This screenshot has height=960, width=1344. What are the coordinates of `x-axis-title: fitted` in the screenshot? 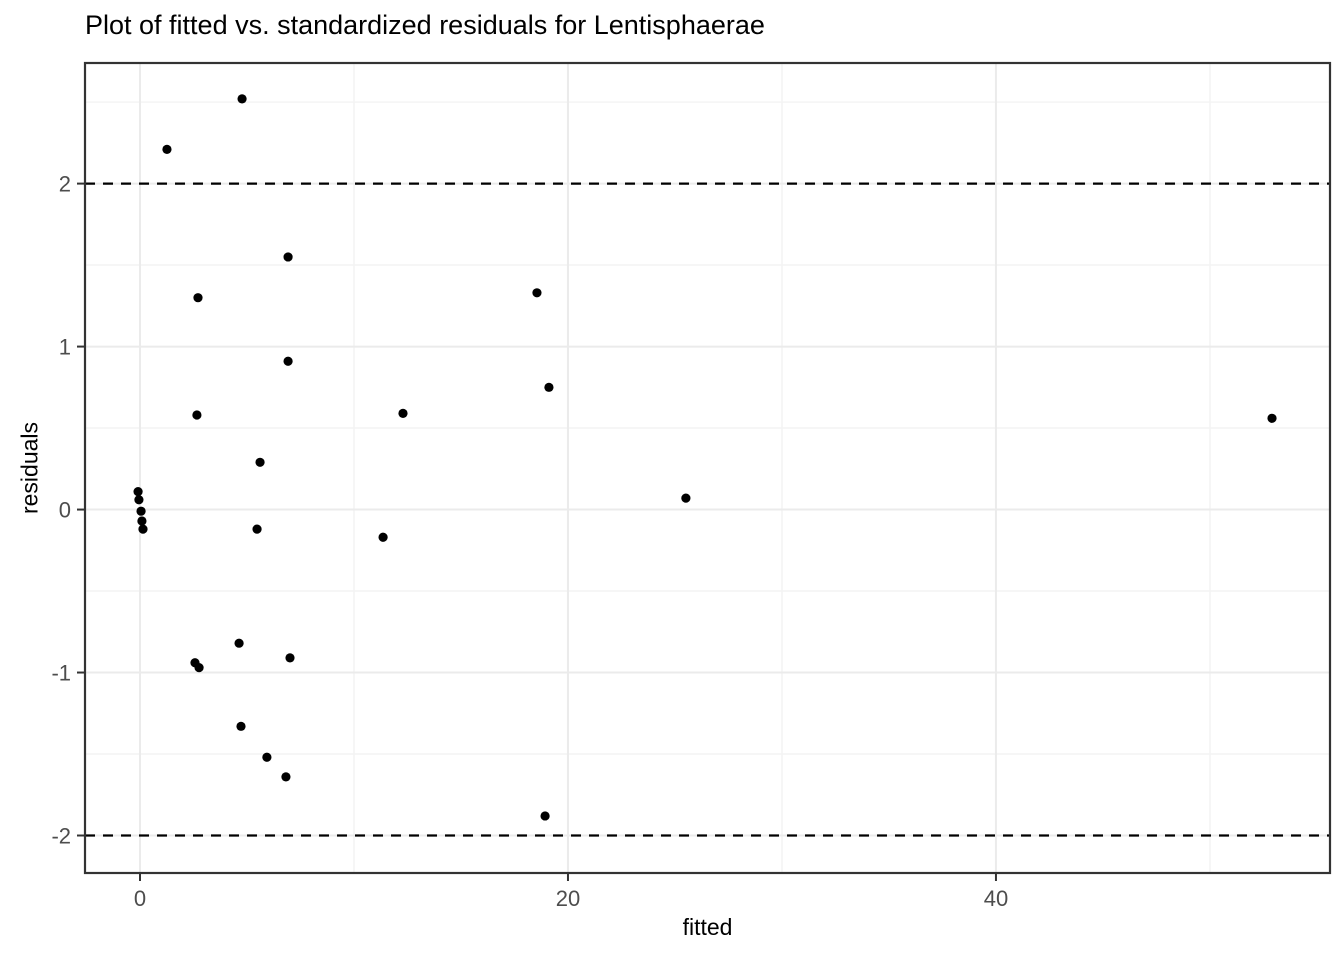 It's located at (707, 927).